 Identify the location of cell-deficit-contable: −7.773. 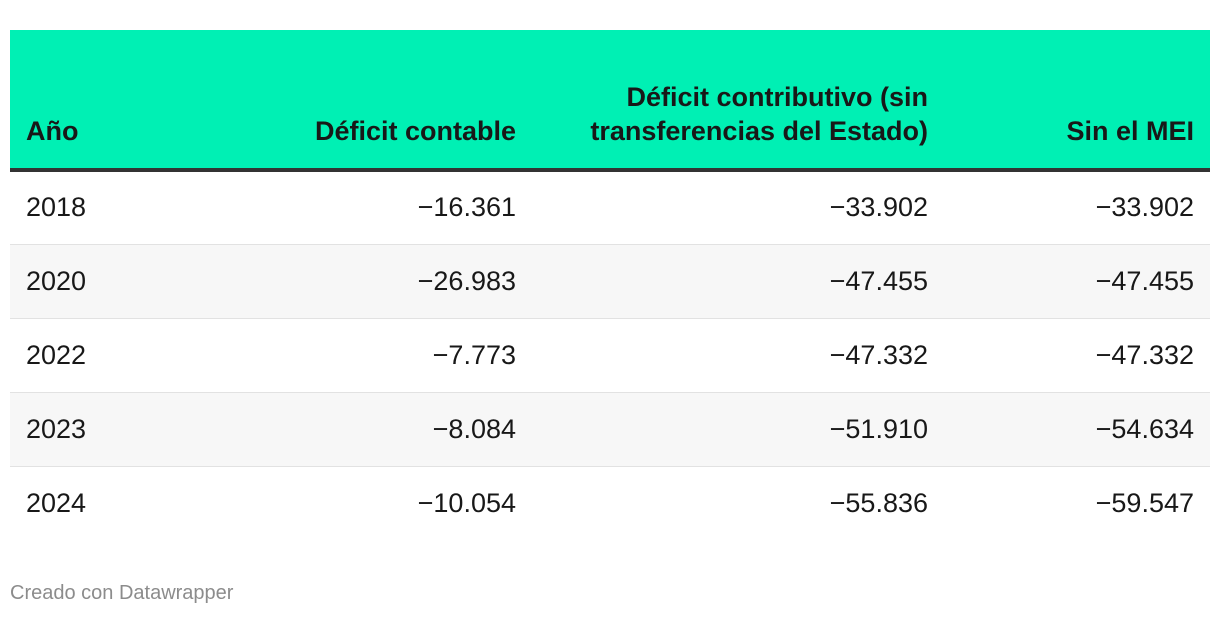
(363, 355).